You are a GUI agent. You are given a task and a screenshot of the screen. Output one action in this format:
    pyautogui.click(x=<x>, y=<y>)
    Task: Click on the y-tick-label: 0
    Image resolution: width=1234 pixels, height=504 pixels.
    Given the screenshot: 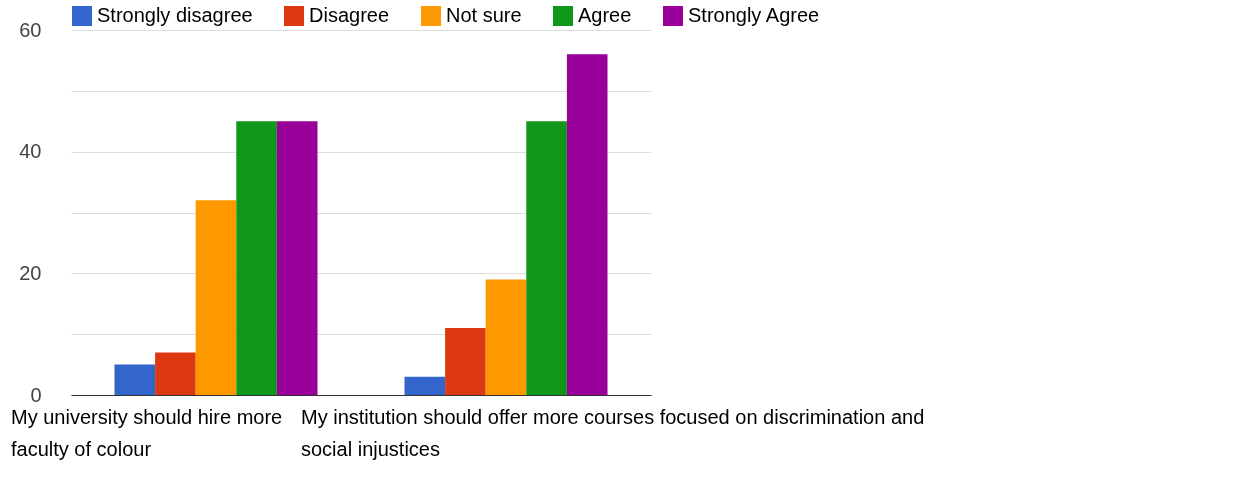 What is the action you would take?
    pyautogui.click(x=36, y=394)
    